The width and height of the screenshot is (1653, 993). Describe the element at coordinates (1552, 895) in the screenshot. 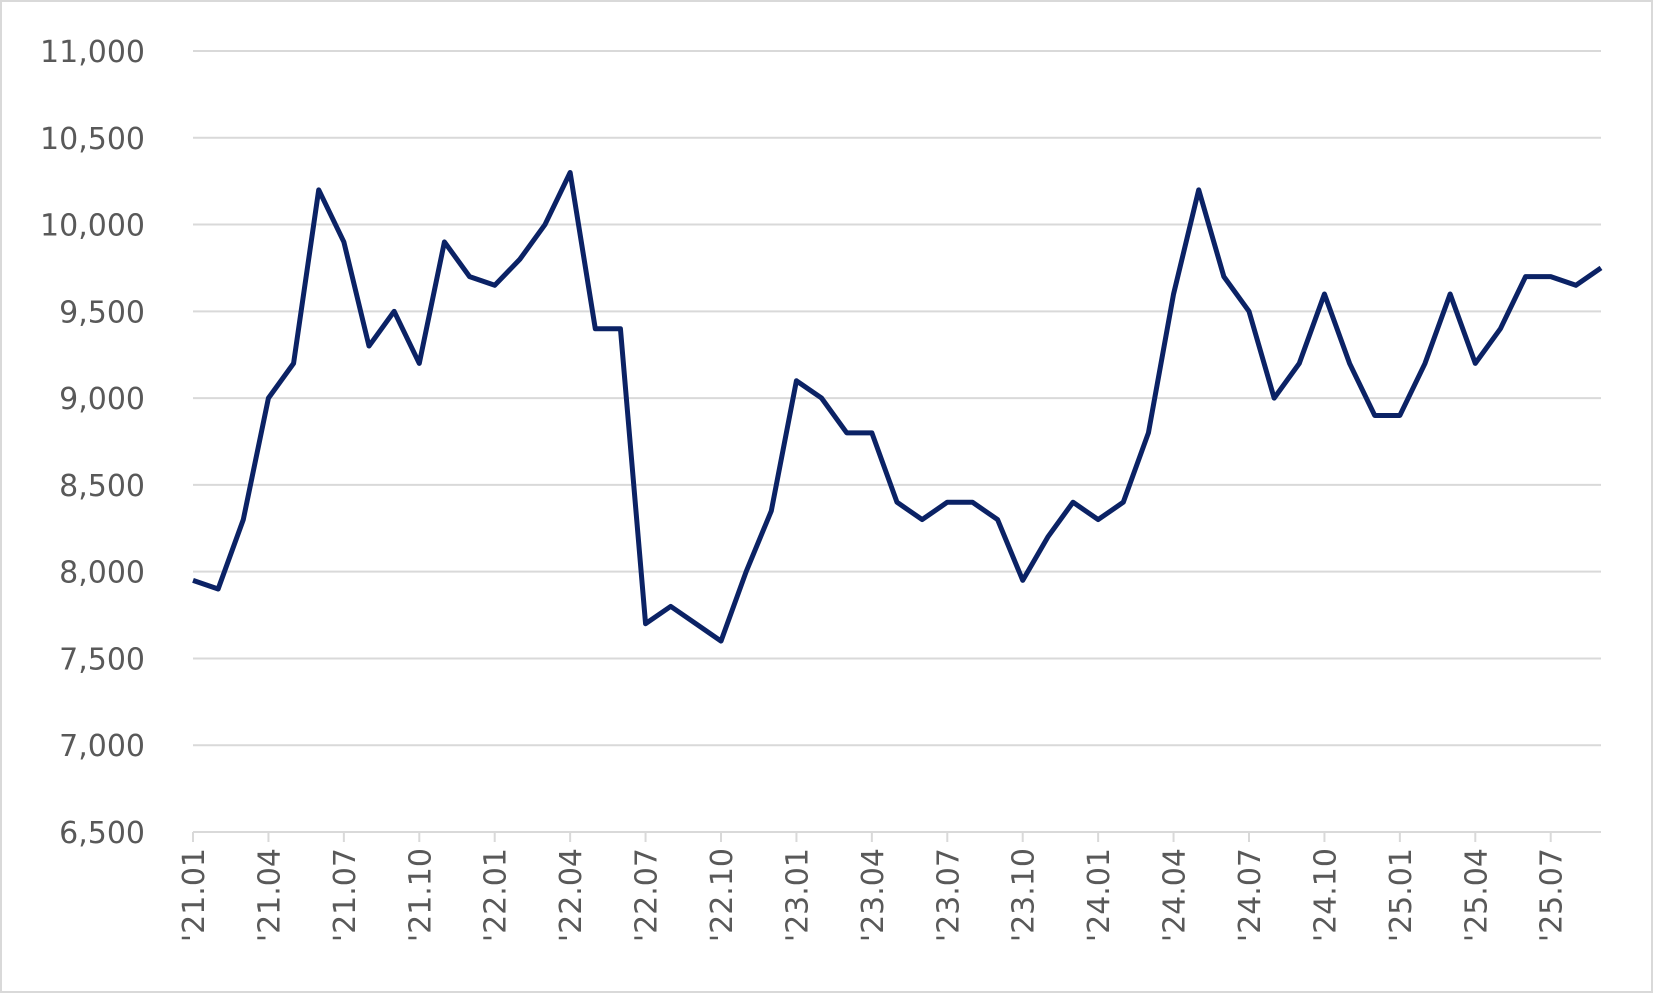

I see `x-tick-label: '25.07` at that location.